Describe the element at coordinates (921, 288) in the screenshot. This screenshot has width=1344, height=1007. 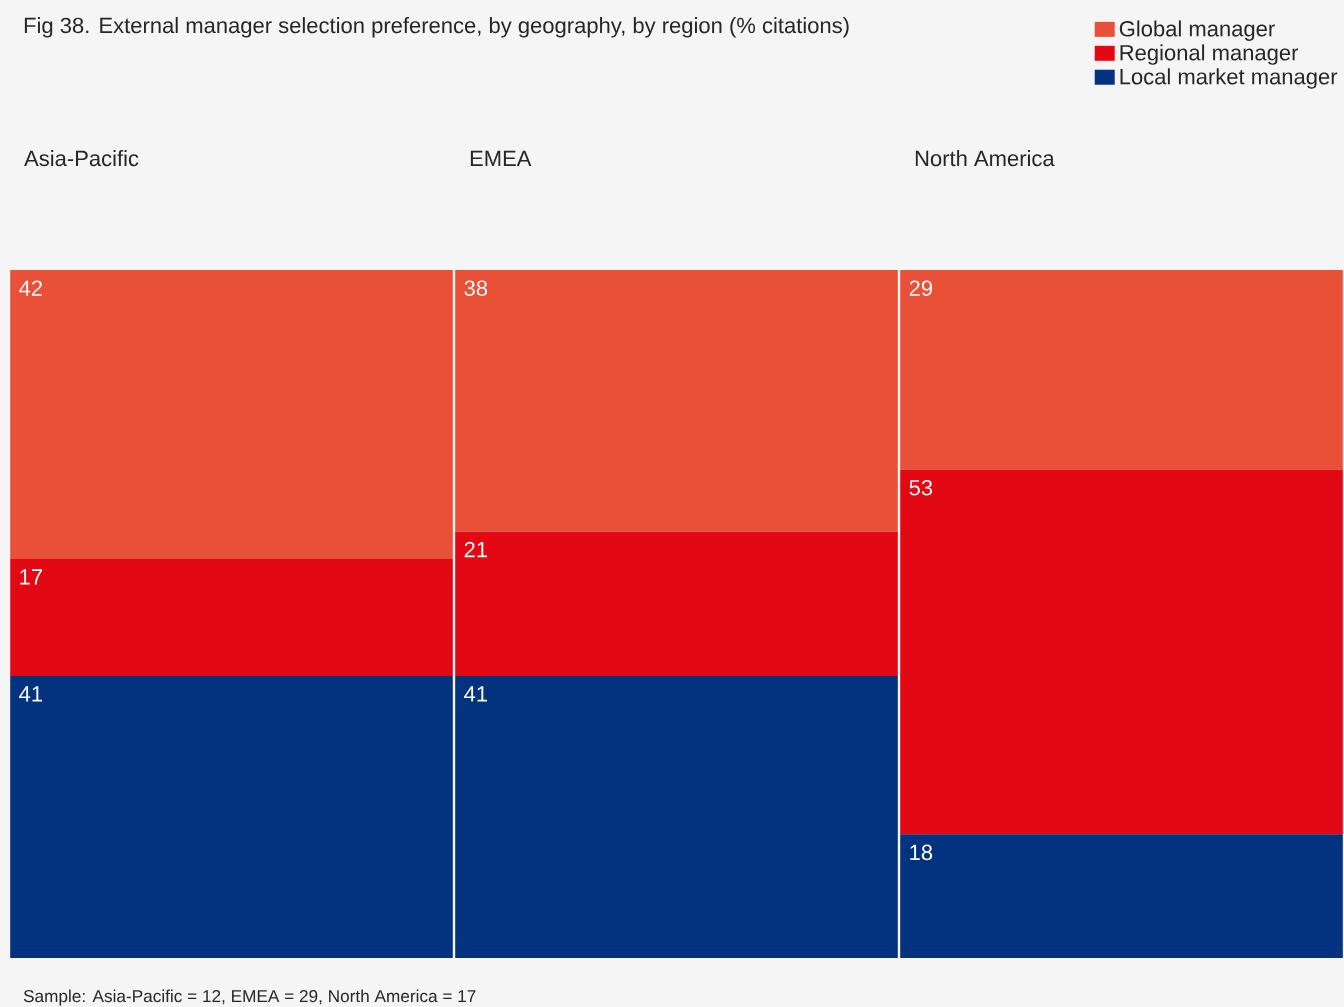
I see `data-label: 29` at that location.